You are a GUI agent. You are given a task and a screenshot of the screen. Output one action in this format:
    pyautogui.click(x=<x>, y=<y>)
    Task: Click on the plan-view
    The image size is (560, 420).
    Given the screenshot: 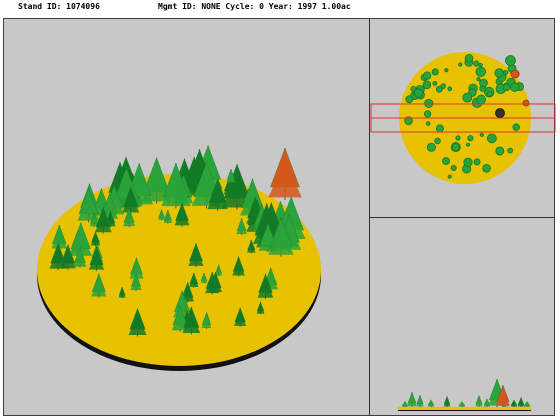 What is the action you would take?
    pyautogui.click(x=463, y=118)
    